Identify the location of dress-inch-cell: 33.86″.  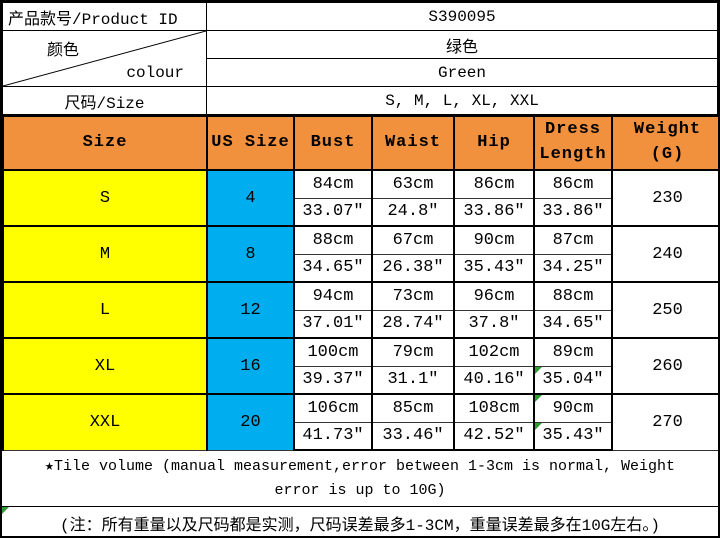
(573, 212).